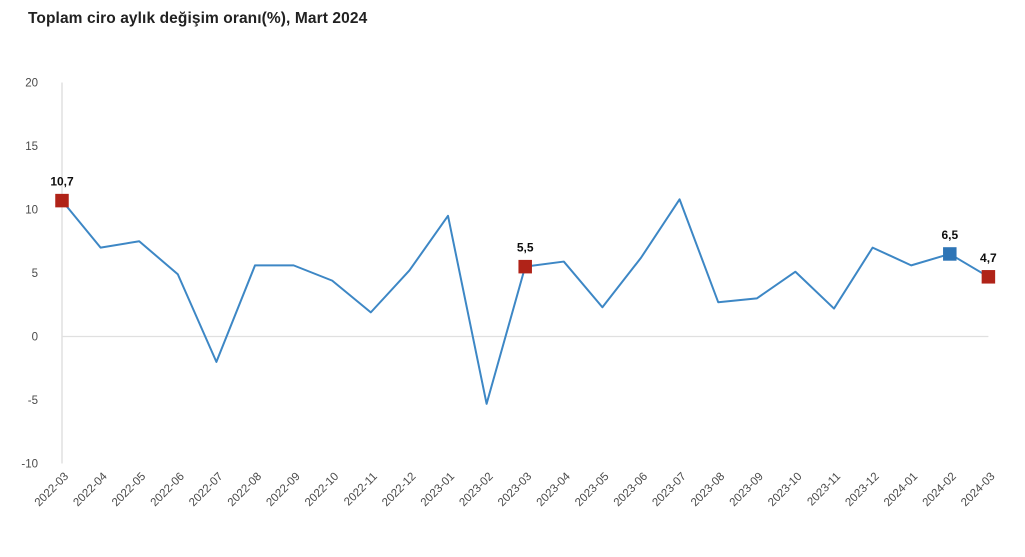 The width and height of the screenshot is (1025, 557). I want to click on x-tick-label: 2023-08, so click(708, 490).